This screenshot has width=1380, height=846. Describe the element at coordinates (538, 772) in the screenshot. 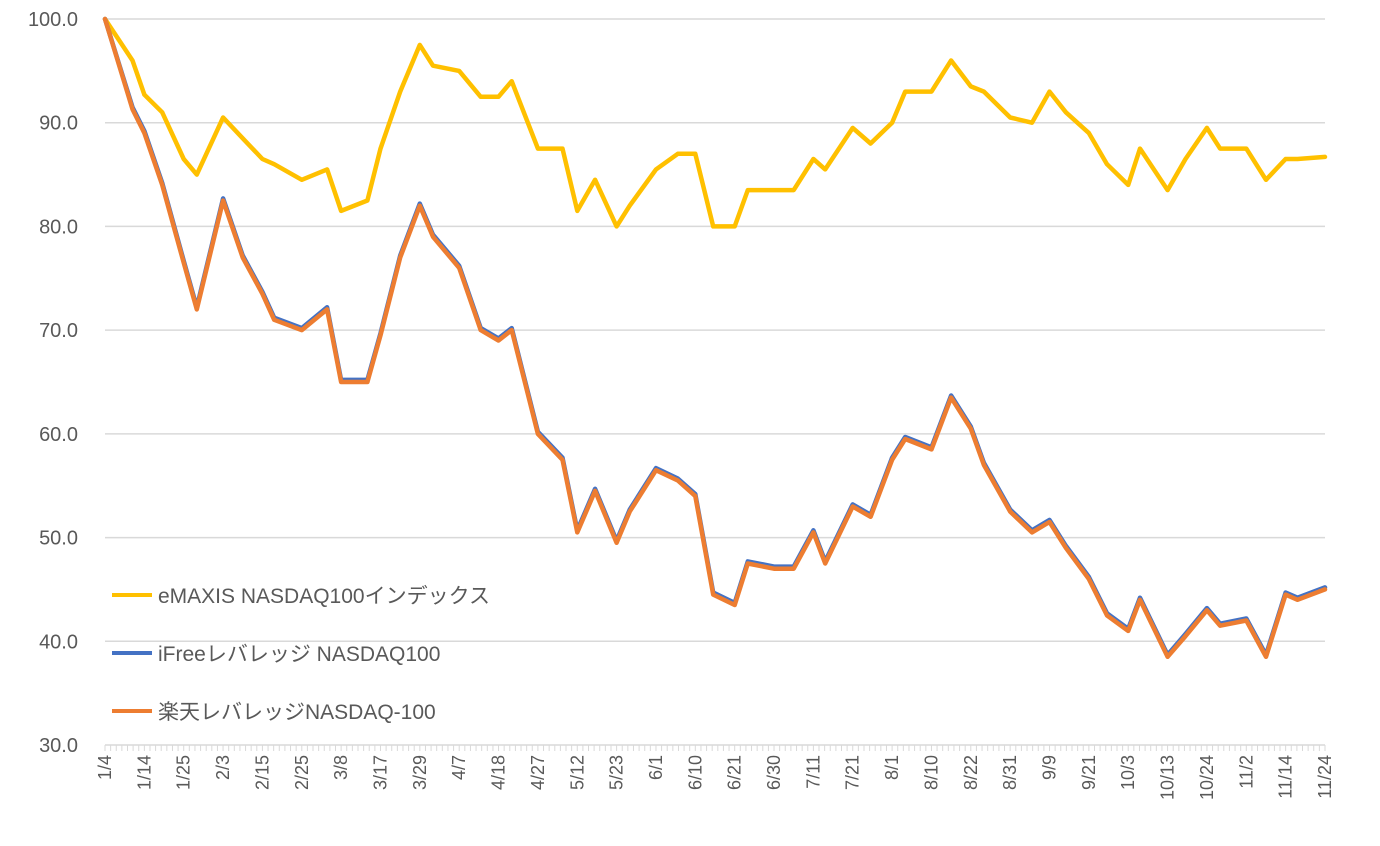

I see `x-tick-label: 4/27` at that location.